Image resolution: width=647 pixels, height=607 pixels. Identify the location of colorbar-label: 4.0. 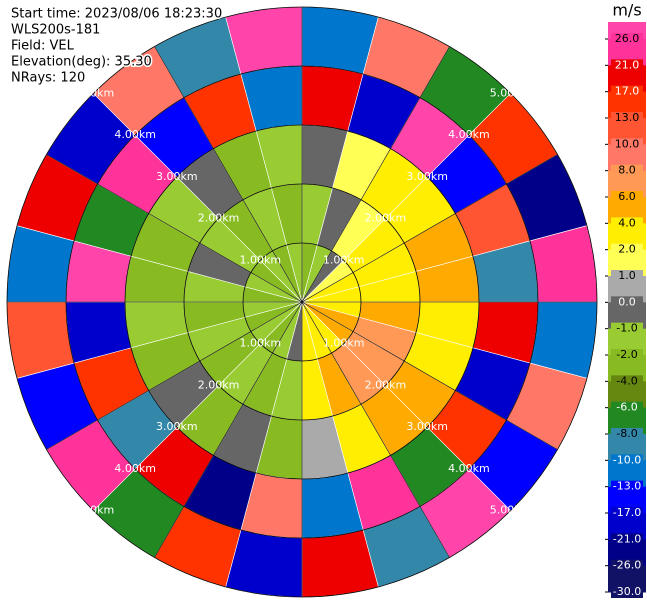
(627, 222).